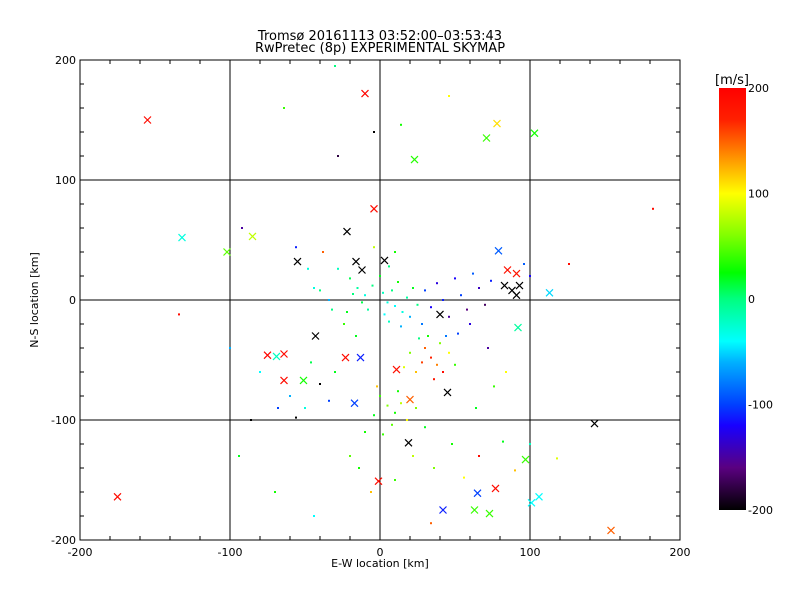 This screenshot has height=600, width=800. Describe the element at coordinates (65, 60) in the screenshot. I see `y-tick-label: 200` at that location.